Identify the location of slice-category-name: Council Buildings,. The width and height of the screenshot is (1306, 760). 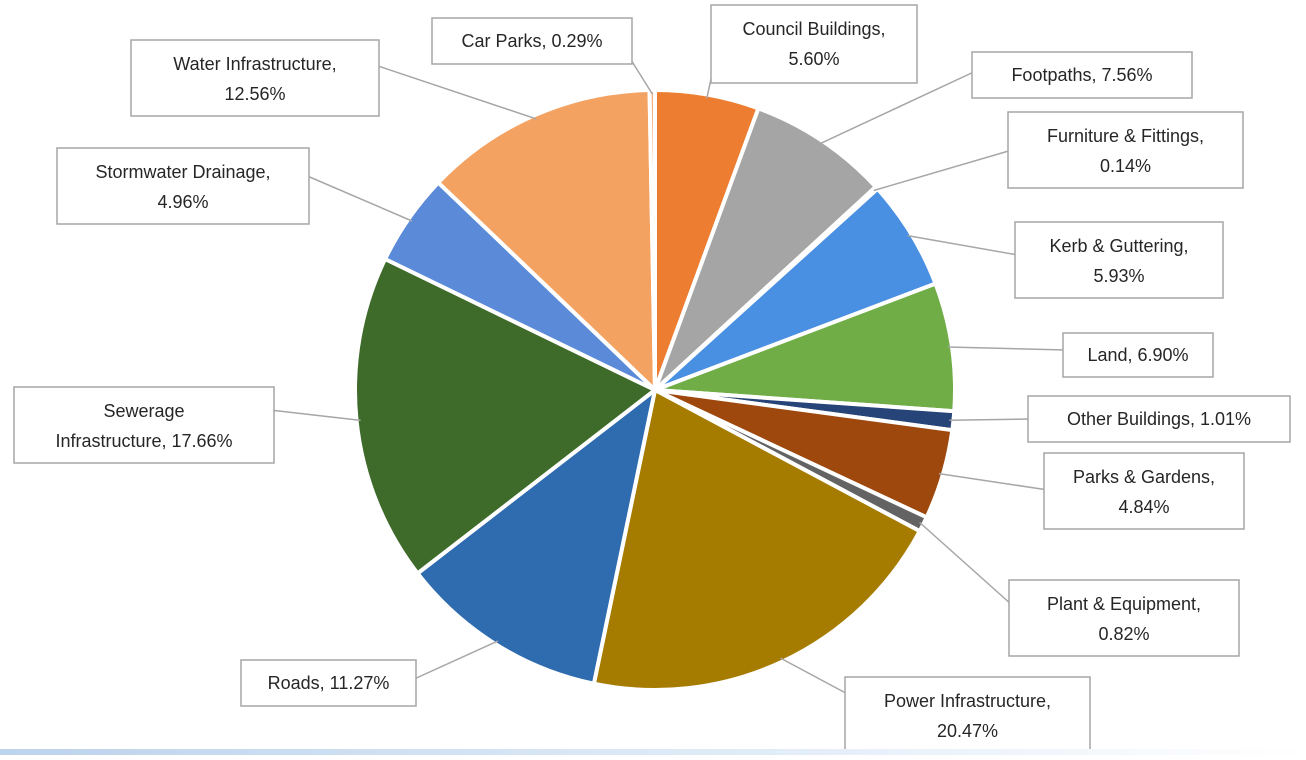
(813, 29).